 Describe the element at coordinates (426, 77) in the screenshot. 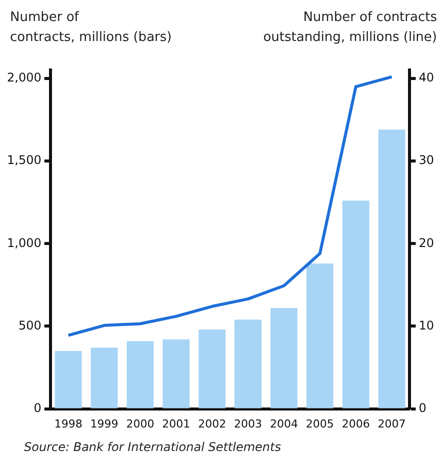

I see `y2-tick-label: 40` at that location.